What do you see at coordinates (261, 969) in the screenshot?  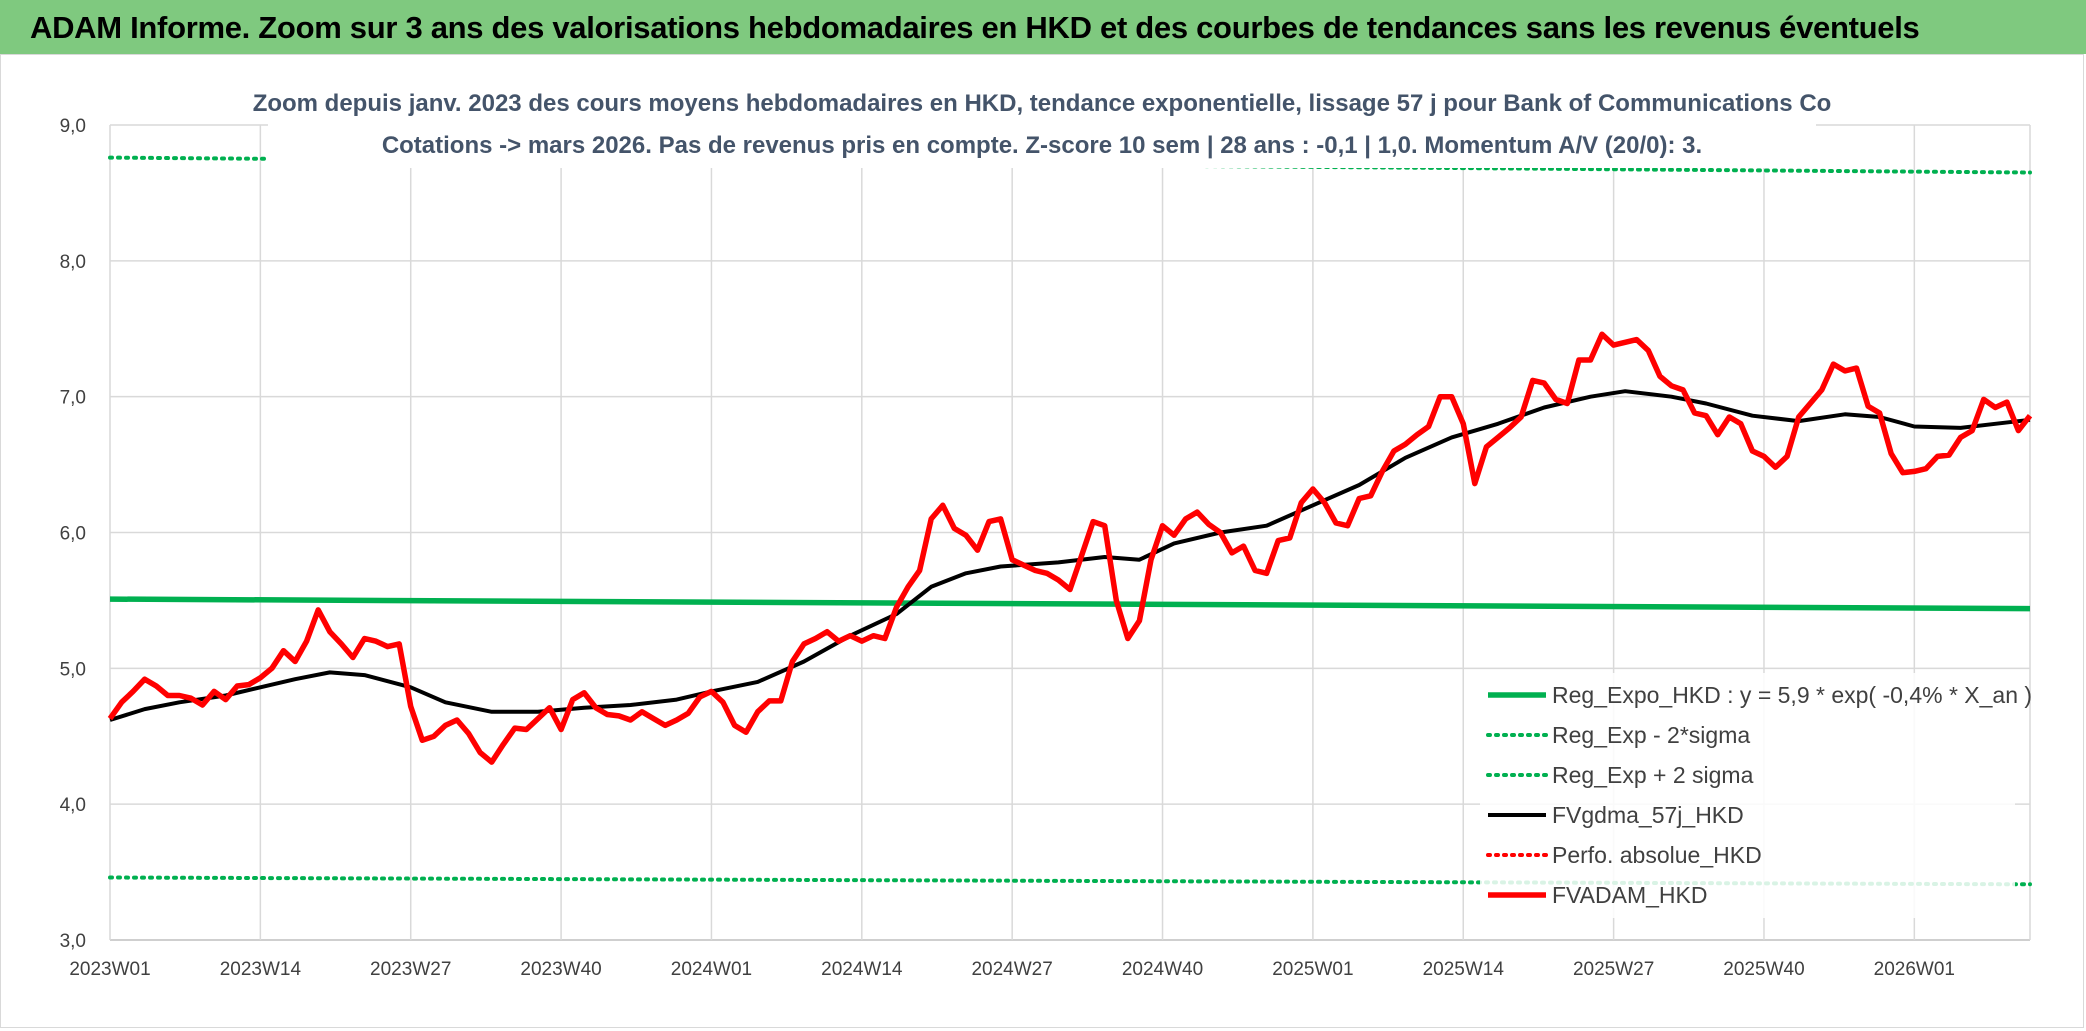 I see `x-tick-label: 2023W14` at bounding box center [261, 969].